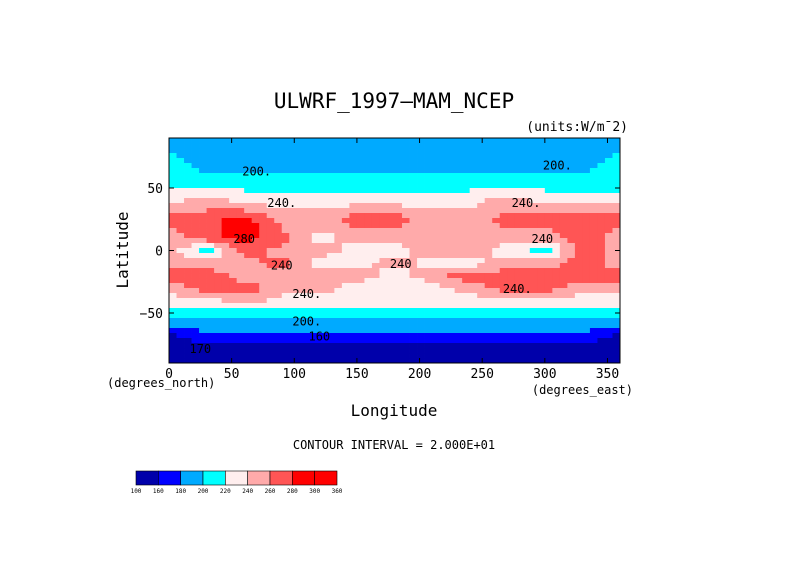 This screenshot has height=562, width=789. Describe the element at coordinates (169, 374) in the screenshot. I see `x-tick-label: 0` at that location.